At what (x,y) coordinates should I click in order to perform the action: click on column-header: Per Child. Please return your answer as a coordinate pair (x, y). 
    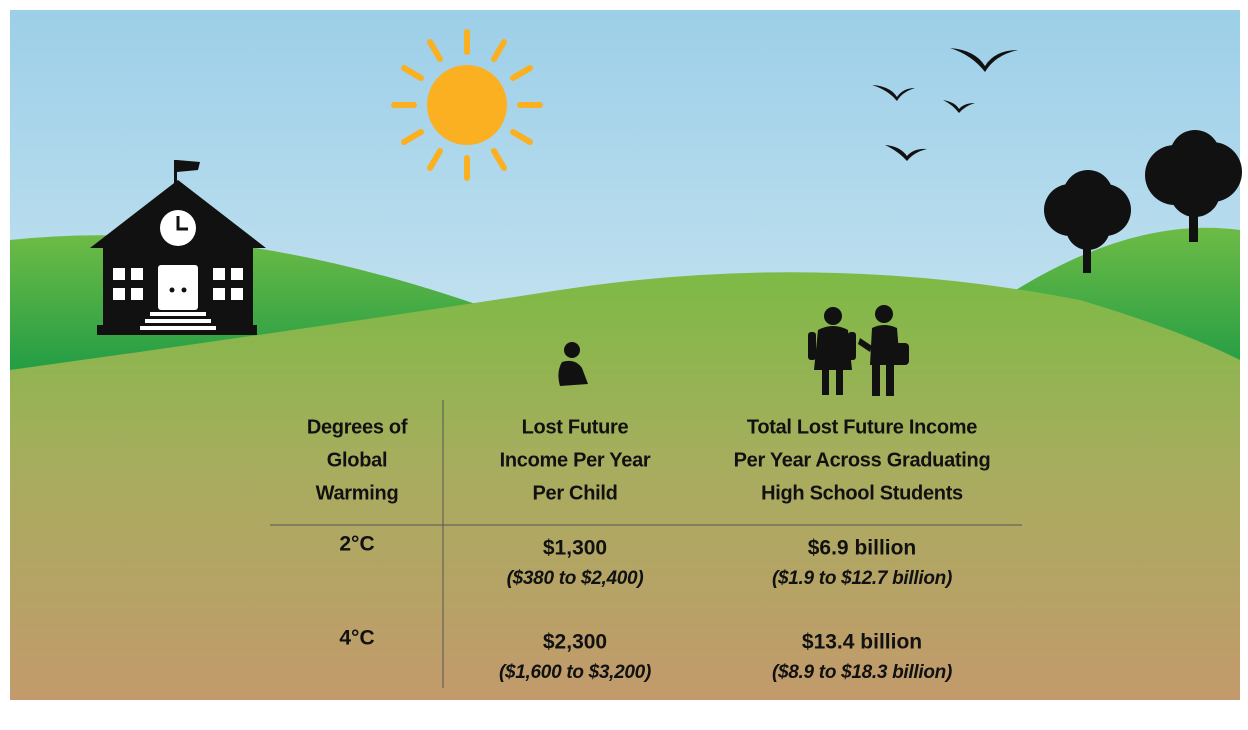
    Looking at the image, I should click on (574, 493).